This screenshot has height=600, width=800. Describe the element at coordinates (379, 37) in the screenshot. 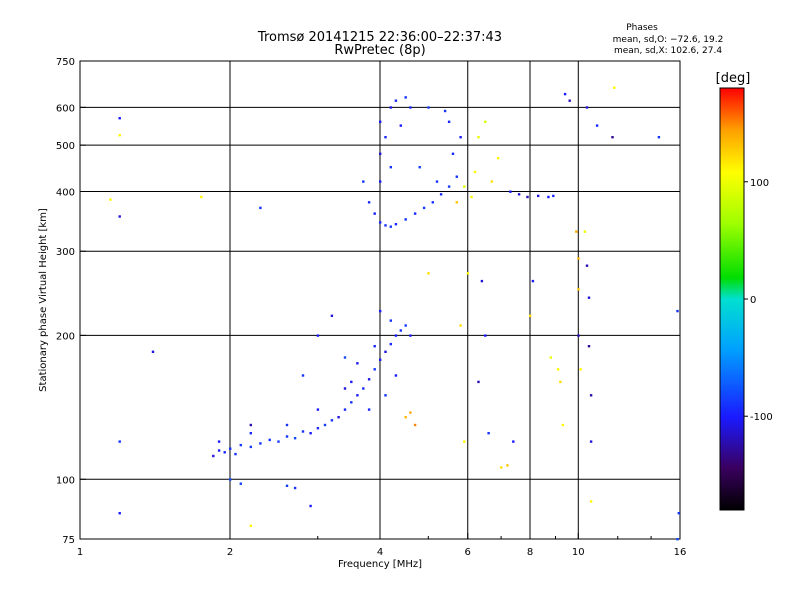

I see `chart-title: Tromsø 20141215 22:36:00–22:37:43` at that location.